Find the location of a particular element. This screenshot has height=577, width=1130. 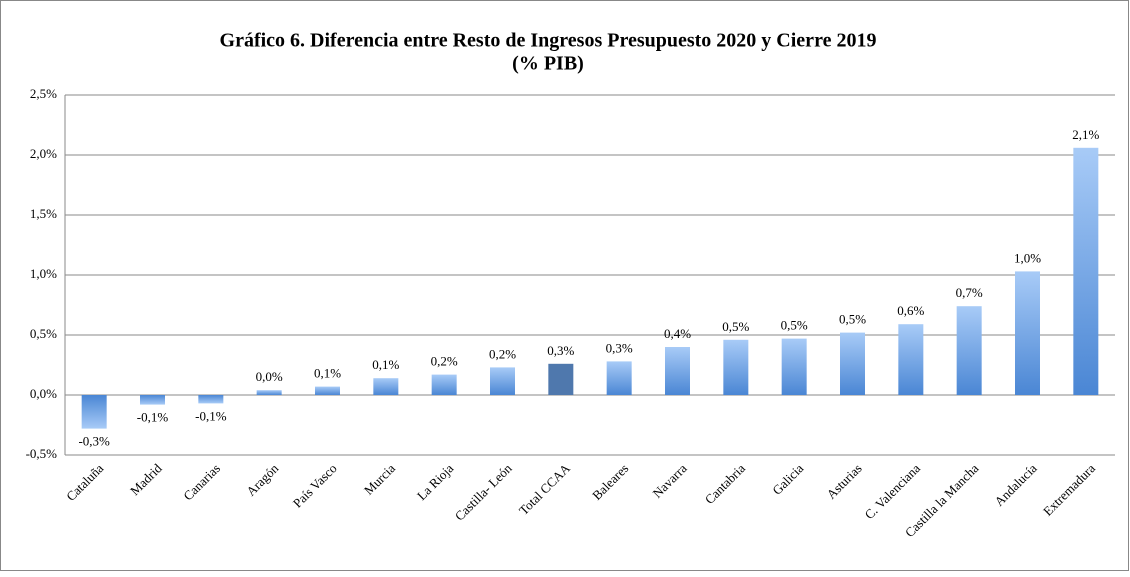

value-label: 0,4% is located at coordinates (677, 333).